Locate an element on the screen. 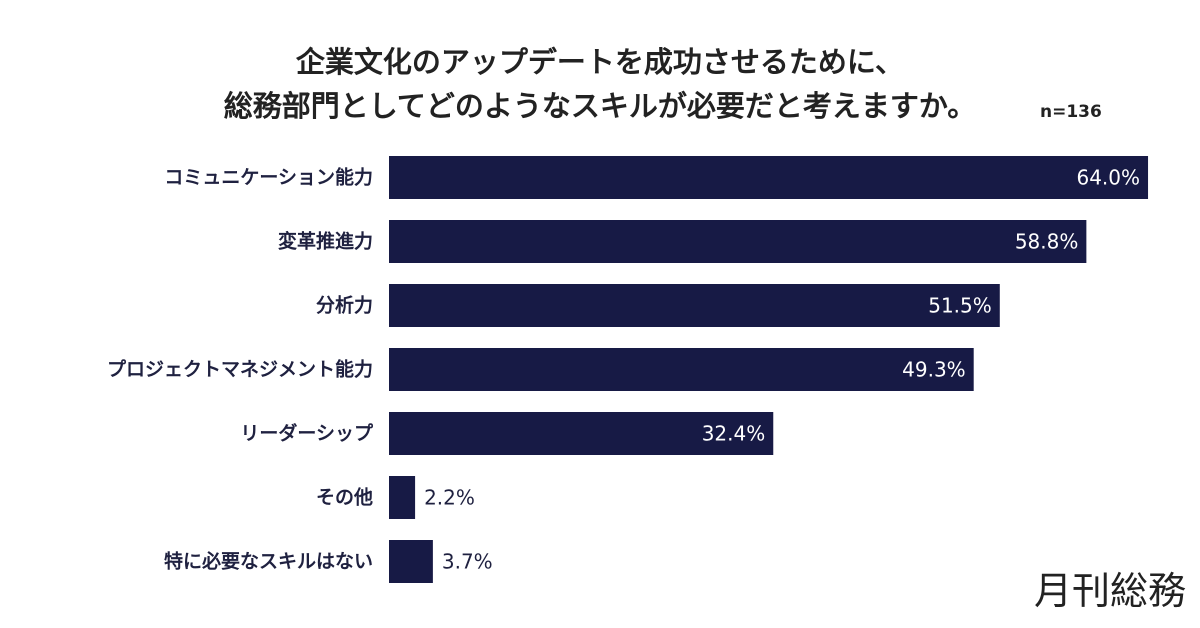 The width and height of the screenshot is (1200, 628). category-label: 変革推進力 is located at coordinates (325, 241).